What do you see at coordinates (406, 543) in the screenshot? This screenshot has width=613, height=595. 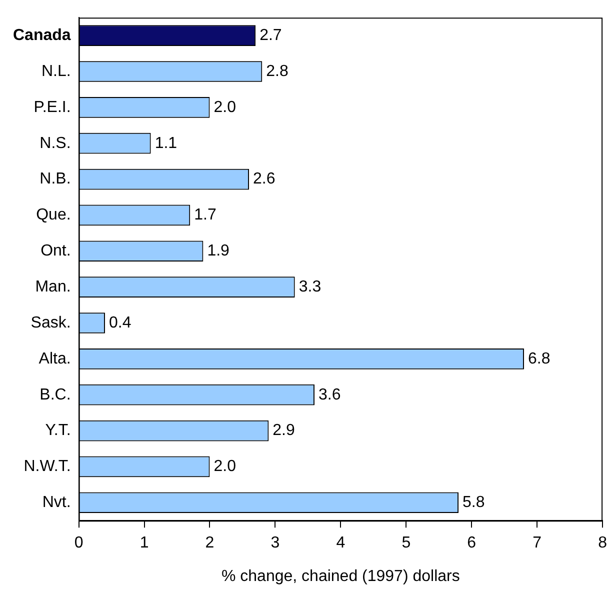 I see `x-tick-label: 5` at bounding box center [406, 543].